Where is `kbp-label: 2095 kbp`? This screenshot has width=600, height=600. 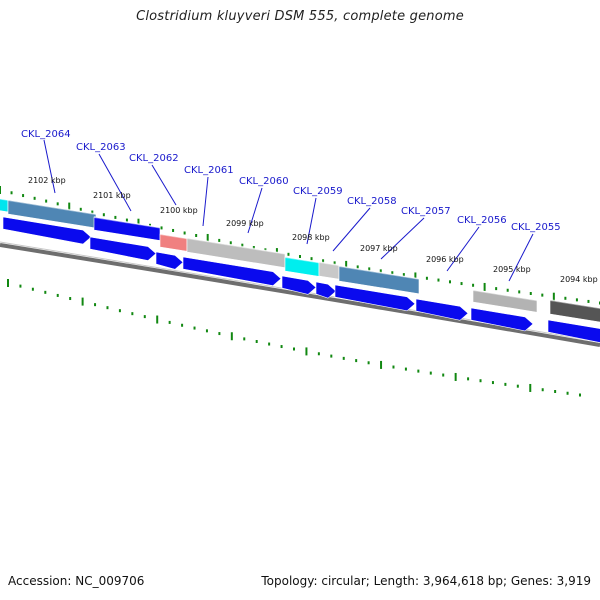
kbp-label: 2095 kbp is located at coordinates (512, 269).